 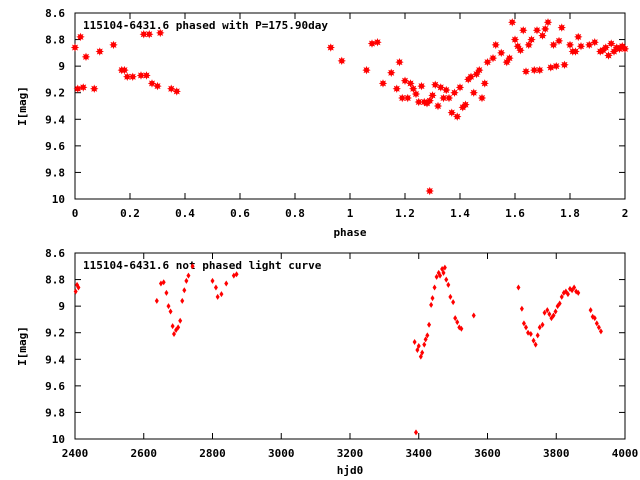 I want to click on x-tick-label: 0.2, so click(x=130, y=213).